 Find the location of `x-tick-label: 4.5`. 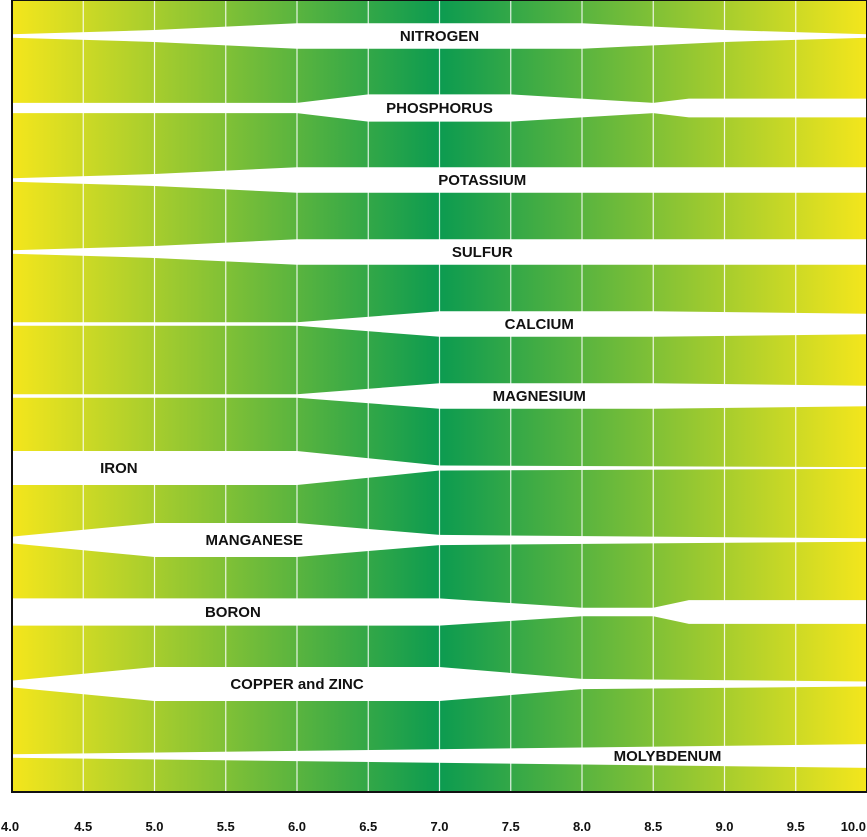

x-tick-label: 4.5 is located at coordinates (83, 826).